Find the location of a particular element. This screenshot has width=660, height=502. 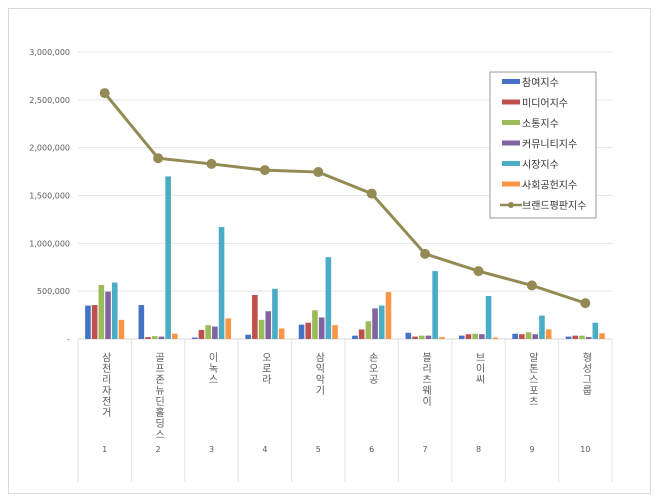

y-tick-label: 500,000 is located at coordinates (53, 291).